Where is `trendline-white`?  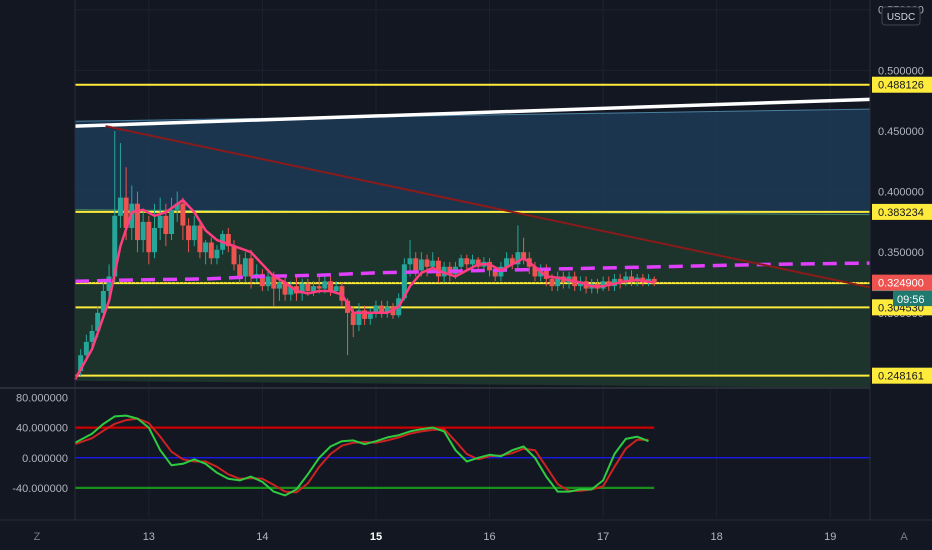
trendline-white is located at coordinates (472, 112).